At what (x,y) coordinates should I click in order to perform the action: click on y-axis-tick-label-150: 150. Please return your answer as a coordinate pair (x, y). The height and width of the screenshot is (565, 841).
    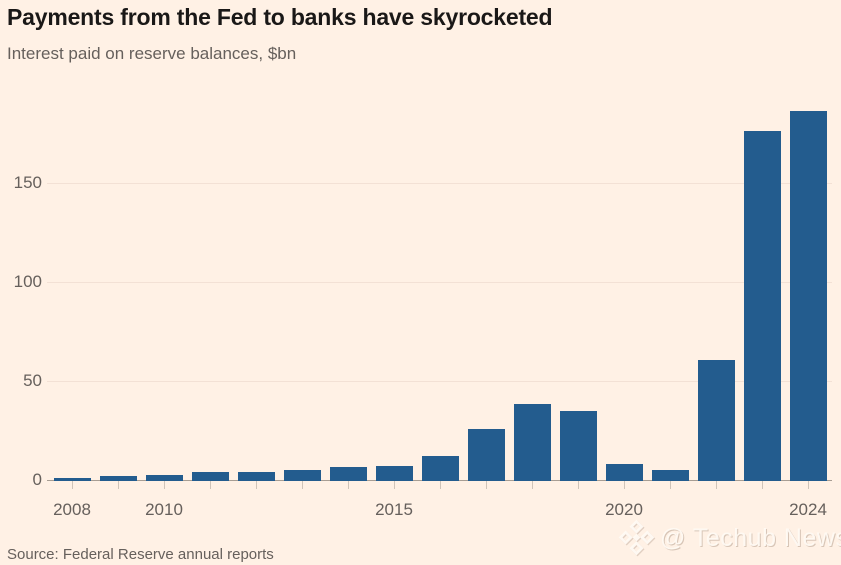
    Looking at the image, I should click on (27, 182).